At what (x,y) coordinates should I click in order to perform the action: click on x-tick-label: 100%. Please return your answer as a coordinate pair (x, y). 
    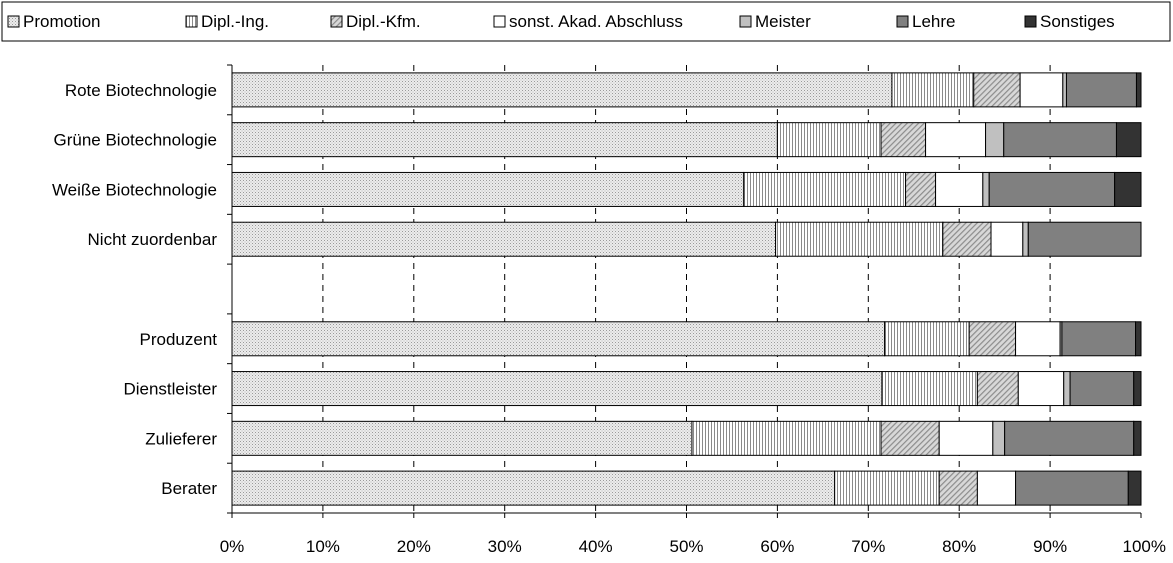
    Looking at the image, I should click on (1144, 546).